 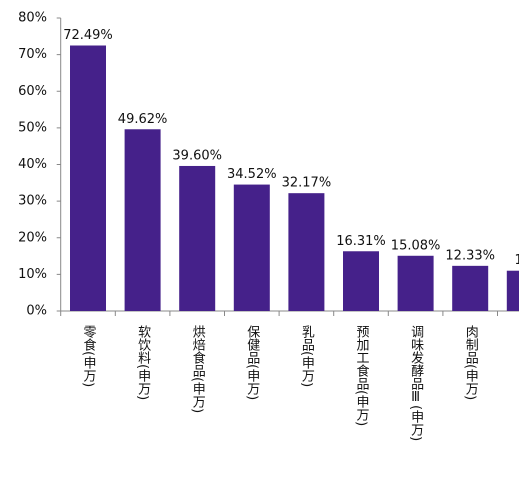 What do you see at coordinates (516, 260) in the screenshot?
I see `value-label: 11.` at bounding box center [516, 260].